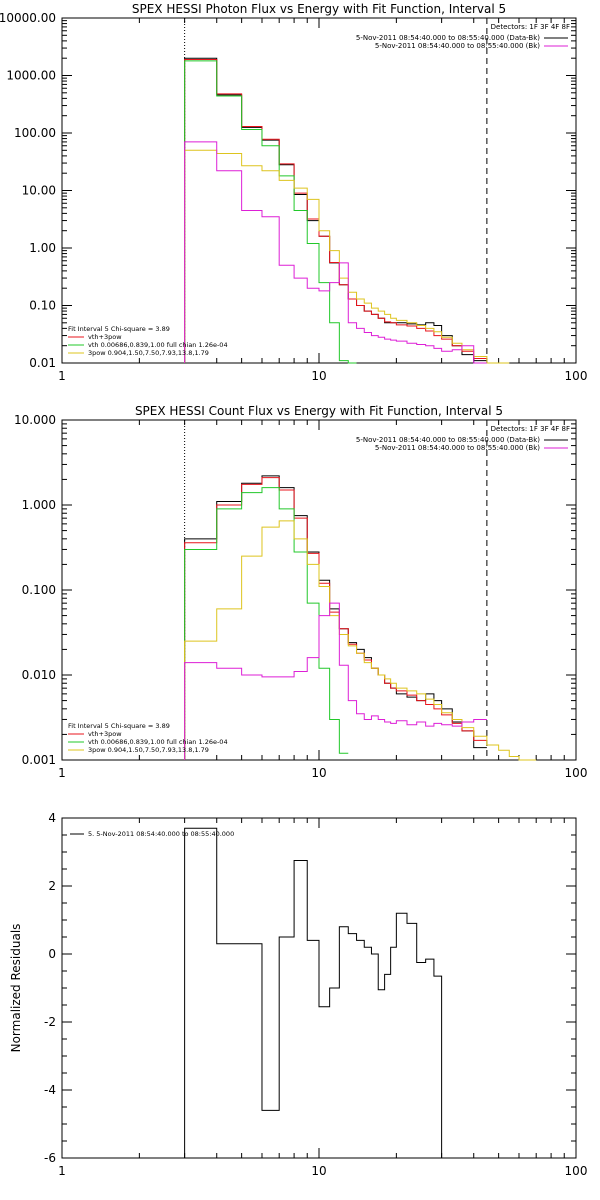 Image resolution: width=600 pixels, height=1200 pixels. Describe the element at coordinates (52, 954) in the screenshot. I see `y-tick-label: 0` at that location.